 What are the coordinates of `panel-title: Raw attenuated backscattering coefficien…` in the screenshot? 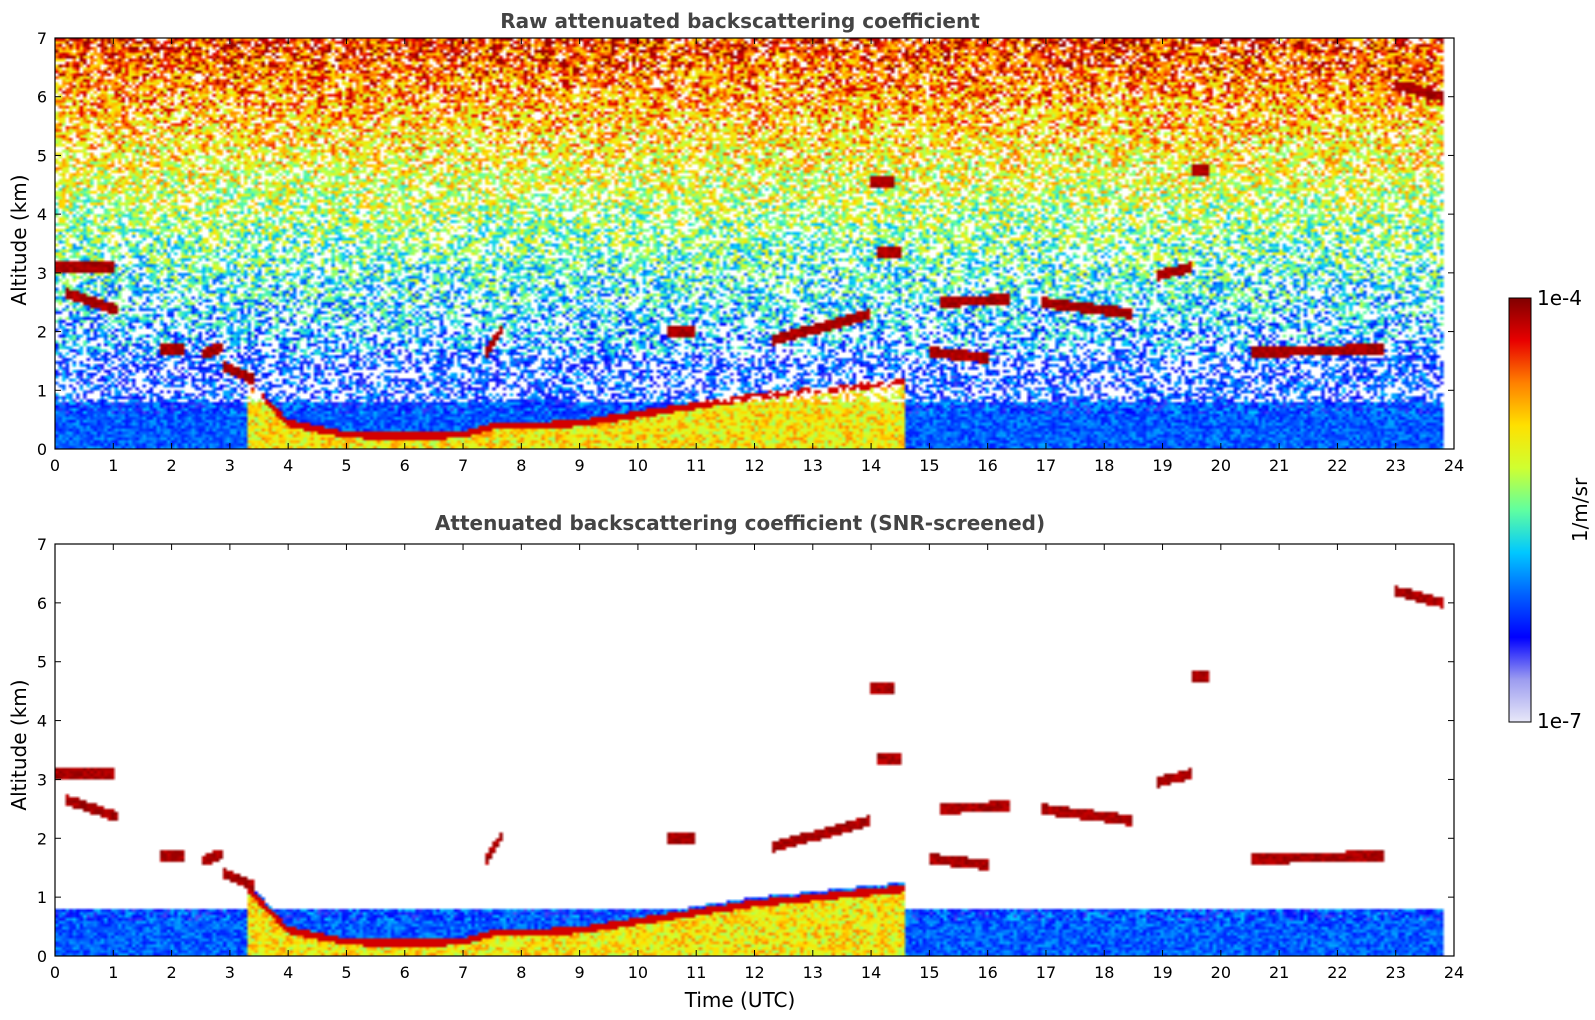 It's located at (740, 21).